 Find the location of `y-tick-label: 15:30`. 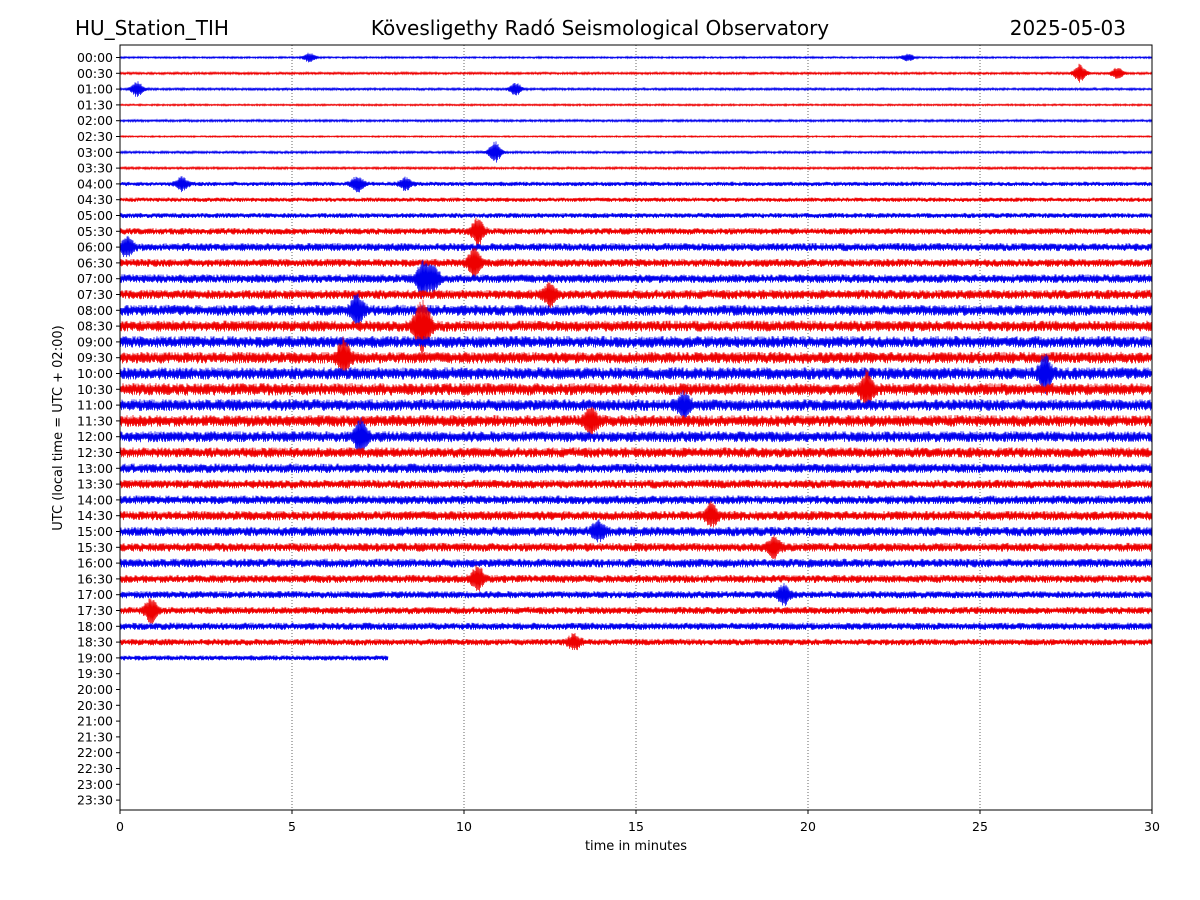

y-tick-label: 15:30 is located at coordinates (95, 547).